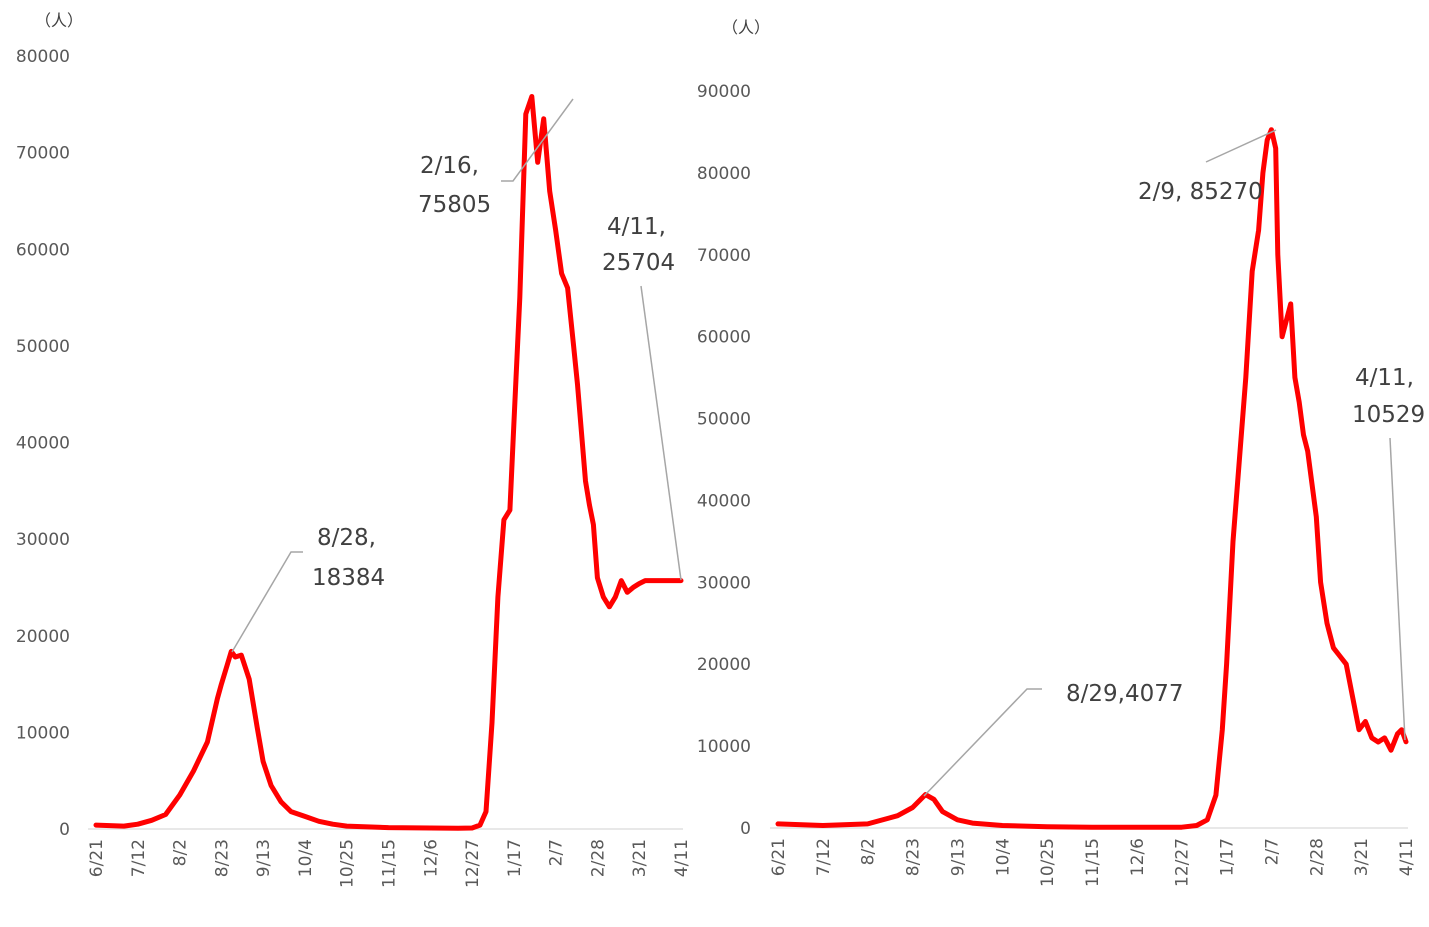 This screenshot has width=1429, height=927. Describe the element at coordinates (661, 433) in the screenshot. I see `chart-left-leader-last` at that location.